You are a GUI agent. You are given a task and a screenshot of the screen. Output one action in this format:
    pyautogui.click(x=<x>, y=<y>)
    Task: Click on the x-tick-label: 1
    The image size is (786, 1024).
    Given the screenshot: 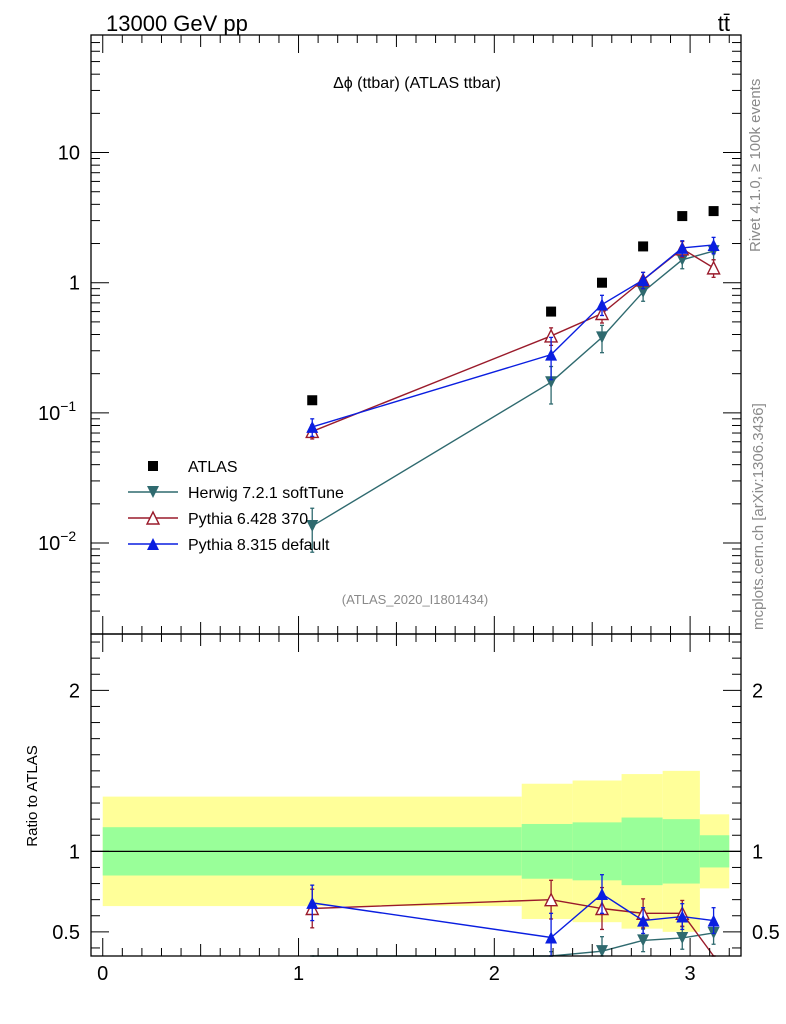 What is the action you would take?
    pyautogui.click(x=298, y=974)
    